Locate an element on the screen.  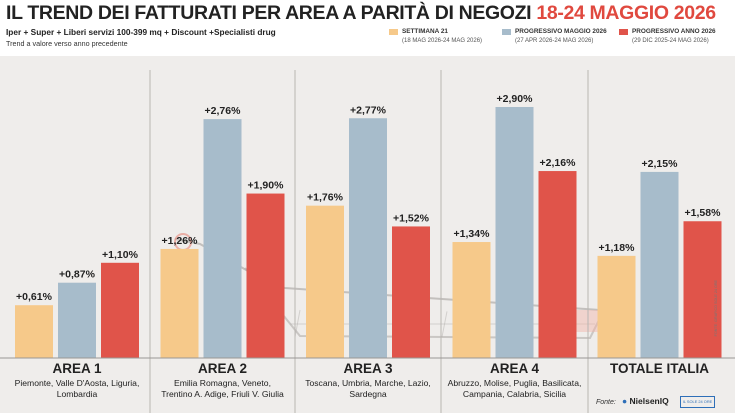
value-label: +0,87% is located at coordinates (77, 275).